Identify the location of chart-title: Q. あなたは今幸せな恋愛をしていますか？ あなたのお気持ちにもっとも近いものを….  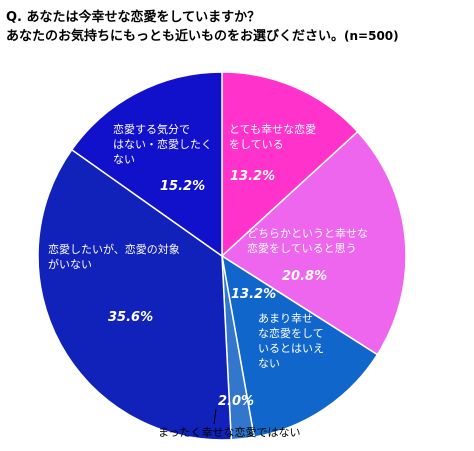
(202, 27).